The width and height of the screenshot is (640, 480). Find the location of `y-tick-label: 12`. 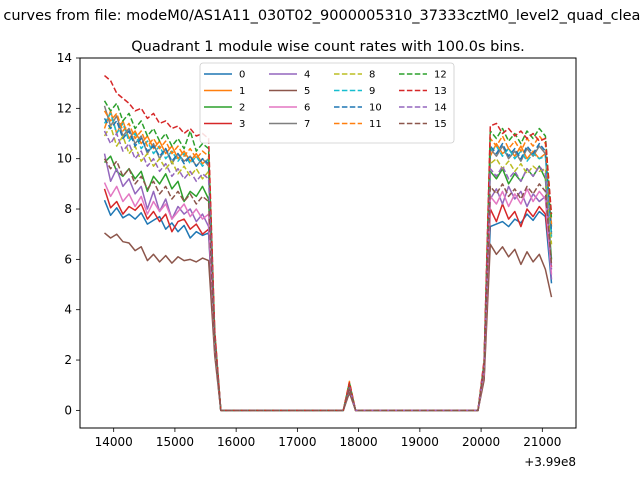

y-tick-label: 12 is located at coordinates (64, 108).